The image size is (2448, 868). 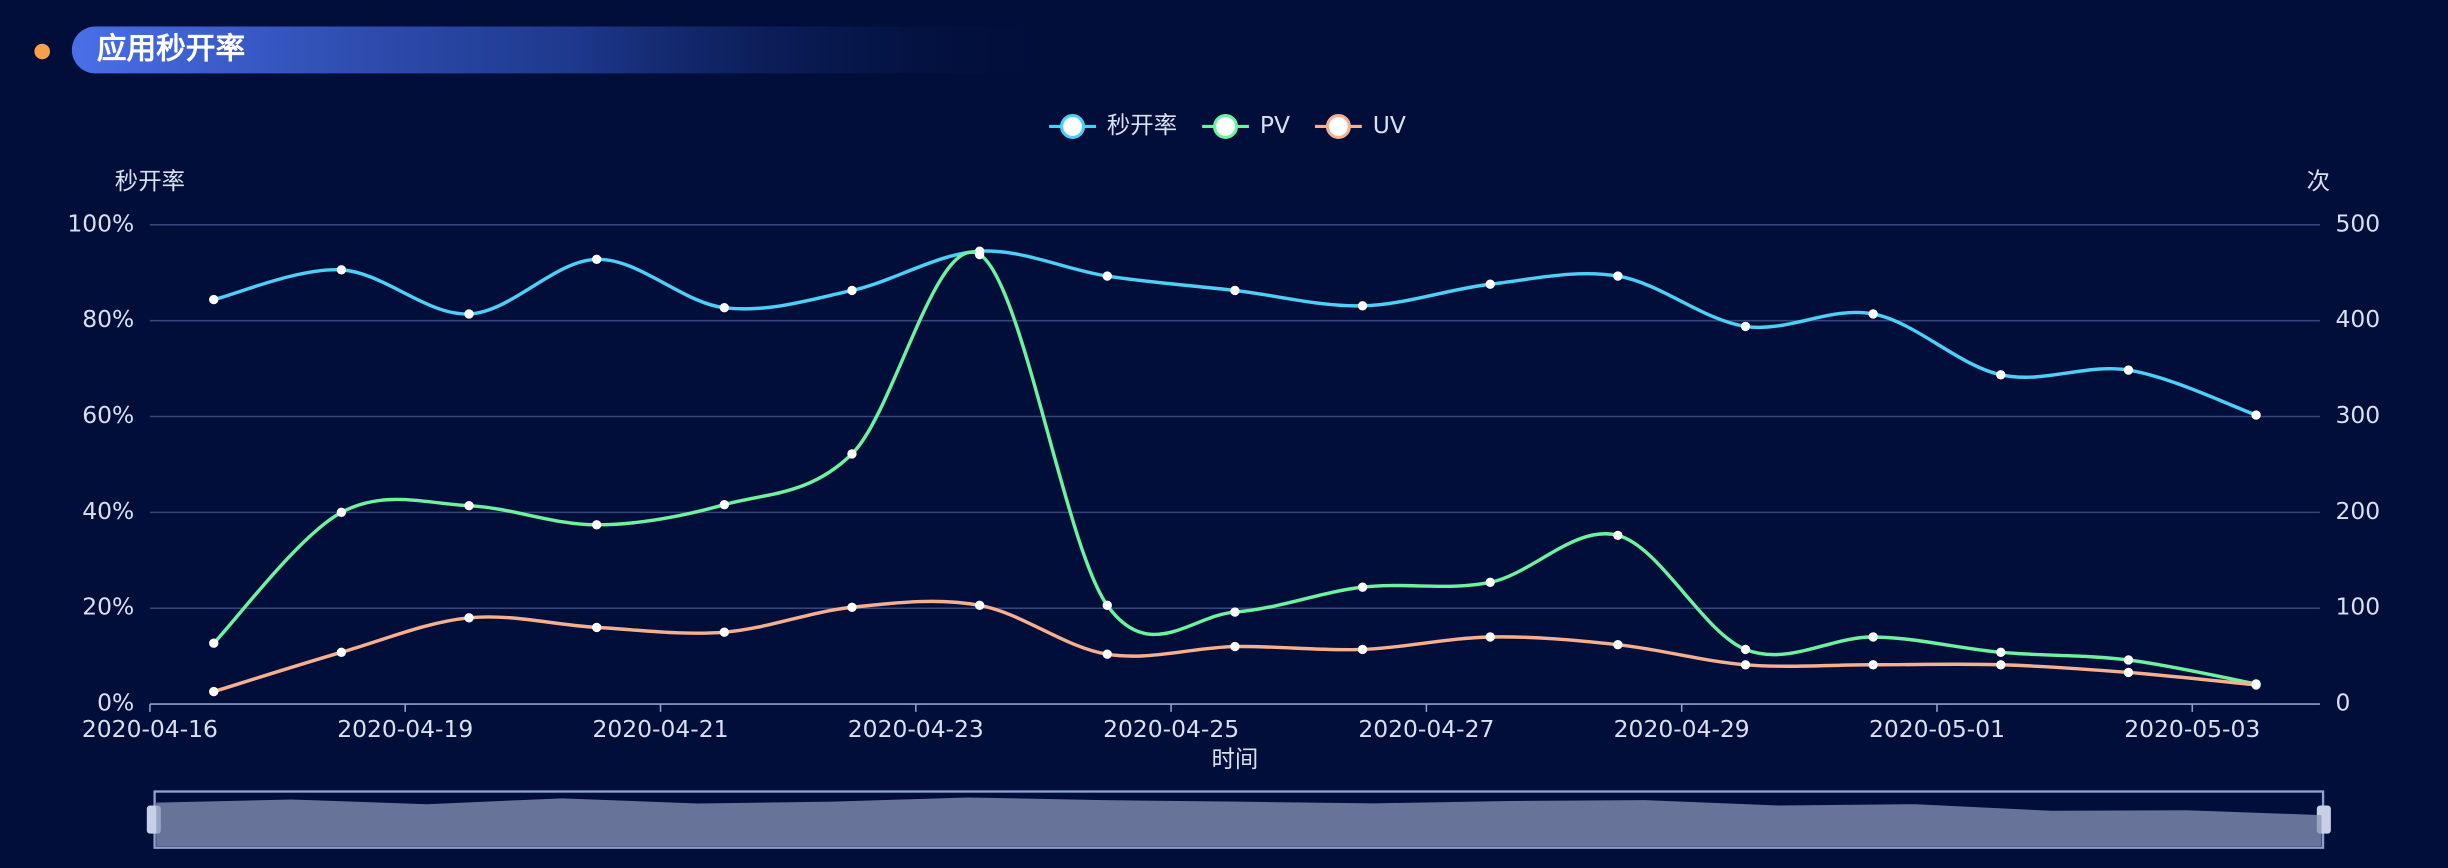 What do you see at coordinates (108, 607) in the screenshot?
I see `y-tick-label: 20%` at bounding box center [108, 607].